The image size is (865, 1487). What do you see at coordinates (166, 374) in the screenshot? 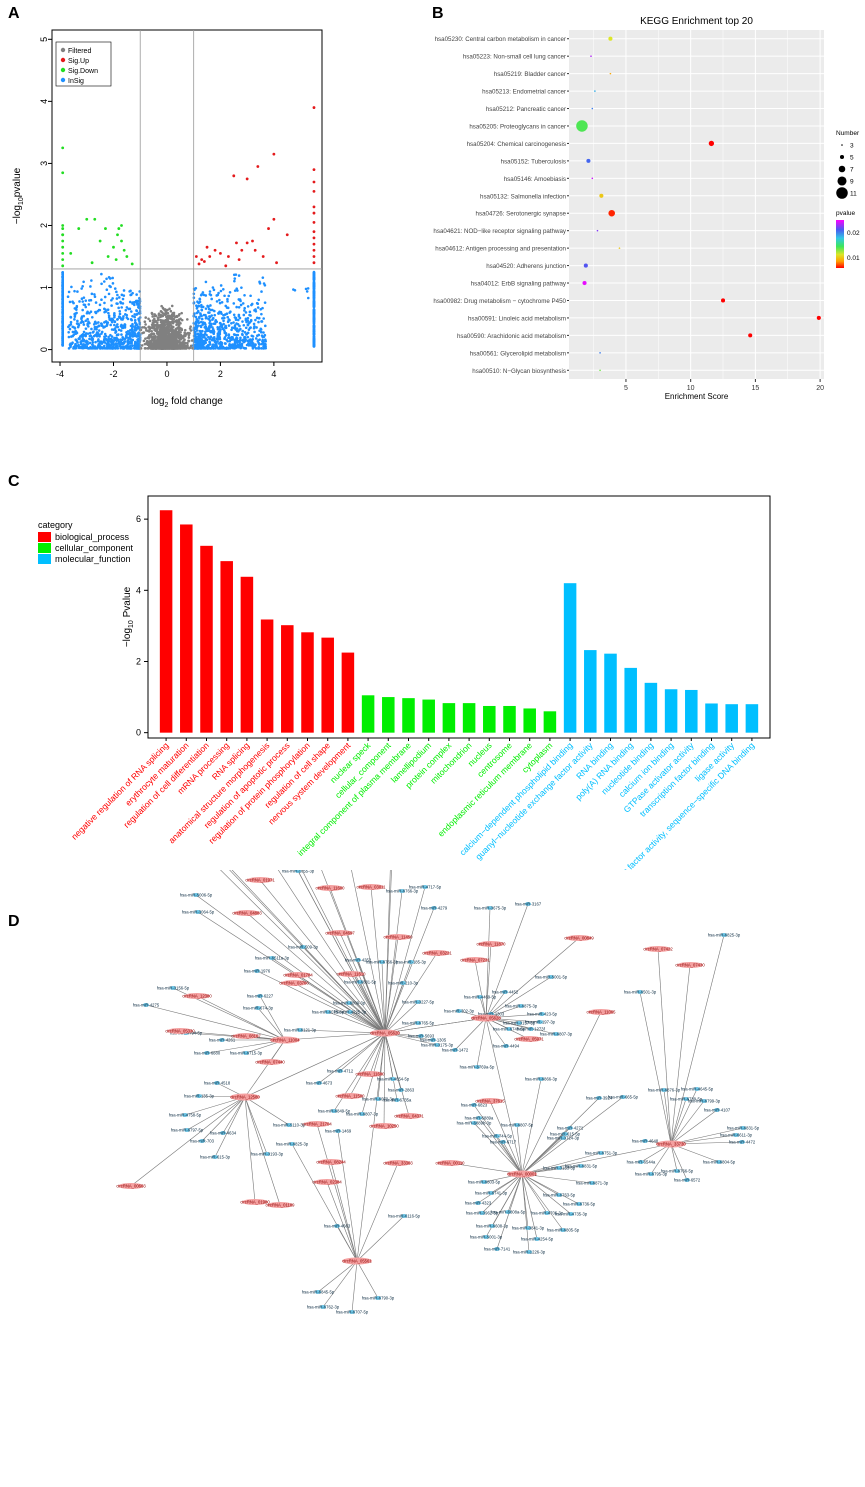
I see `x-tick-label: 0` at bounding box center [166, 374].